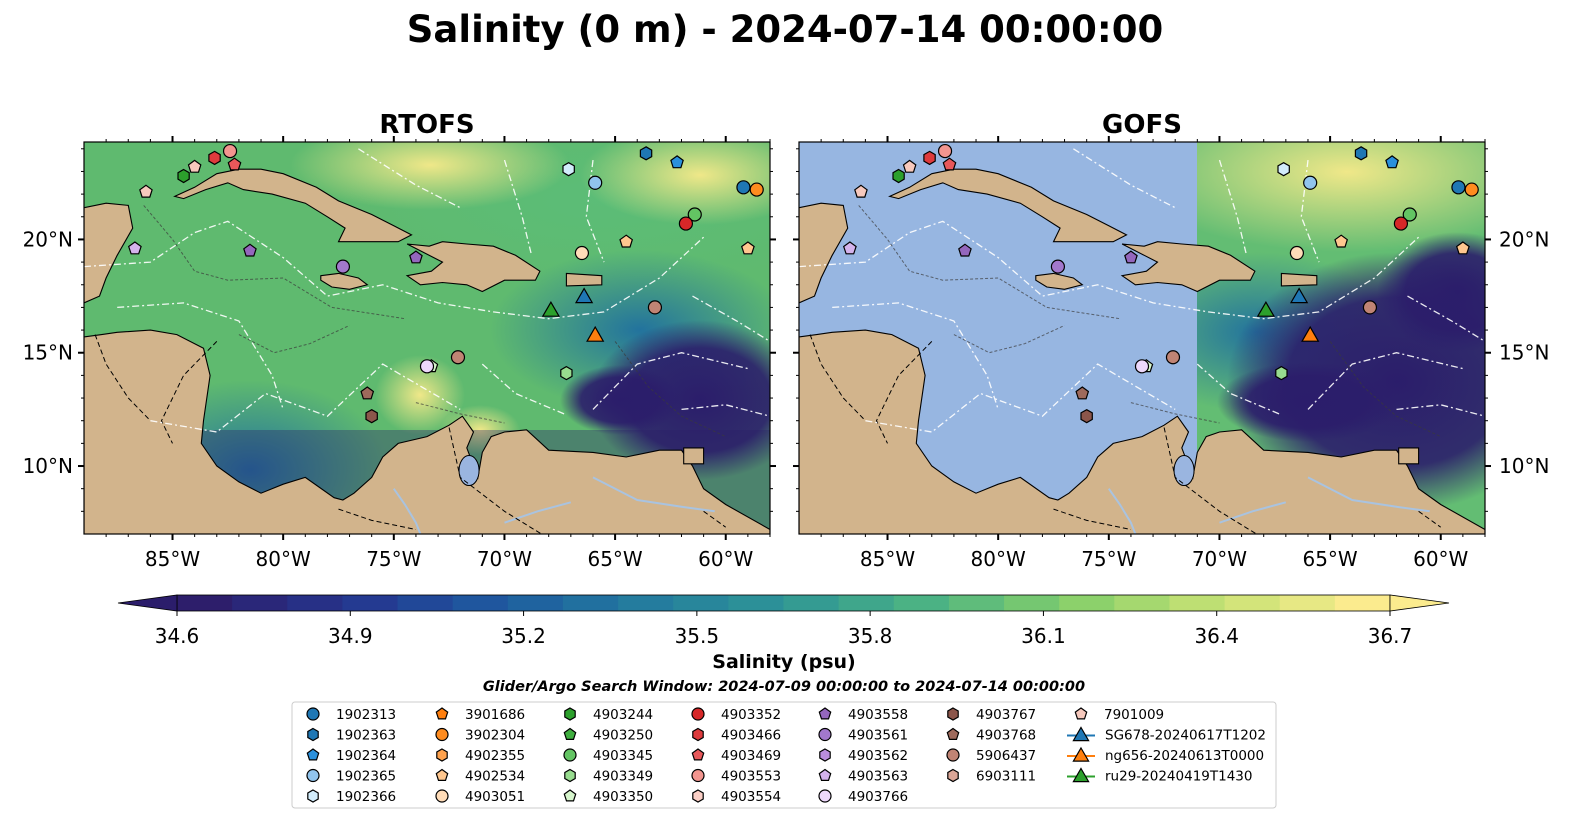 This screenshot has height=827, width=1577. Describe the element at coordinates (1006, 777) in the screenshot. I see `legend-label: 6903111` at that location.